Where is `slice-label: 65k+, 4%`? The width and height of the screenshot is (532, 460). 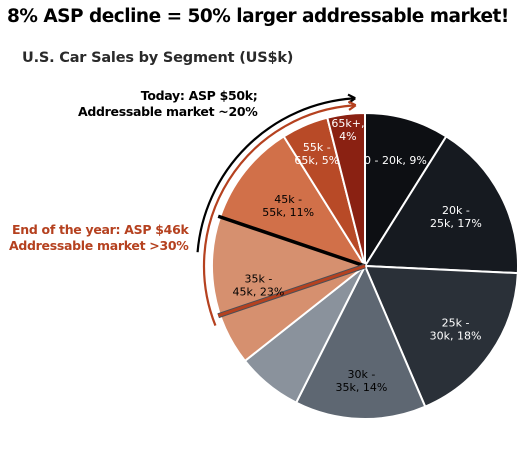
slice-label: 65k+, 4% is located at coordinates (347, 130).